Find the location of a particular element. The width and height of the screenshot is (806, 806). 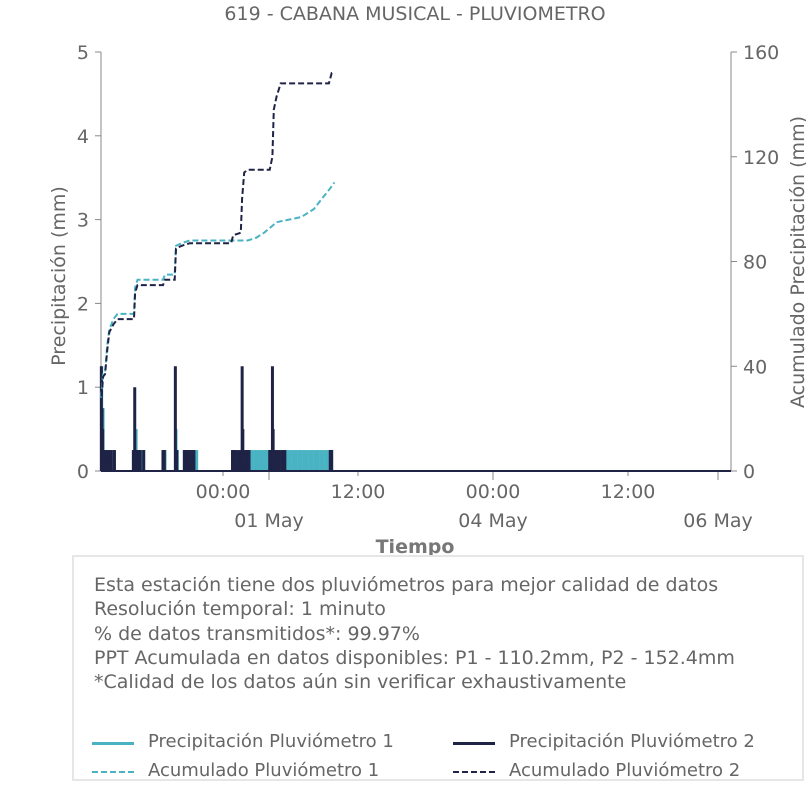

y-tick-left-label: 2 is located at coordinates (83, 304).